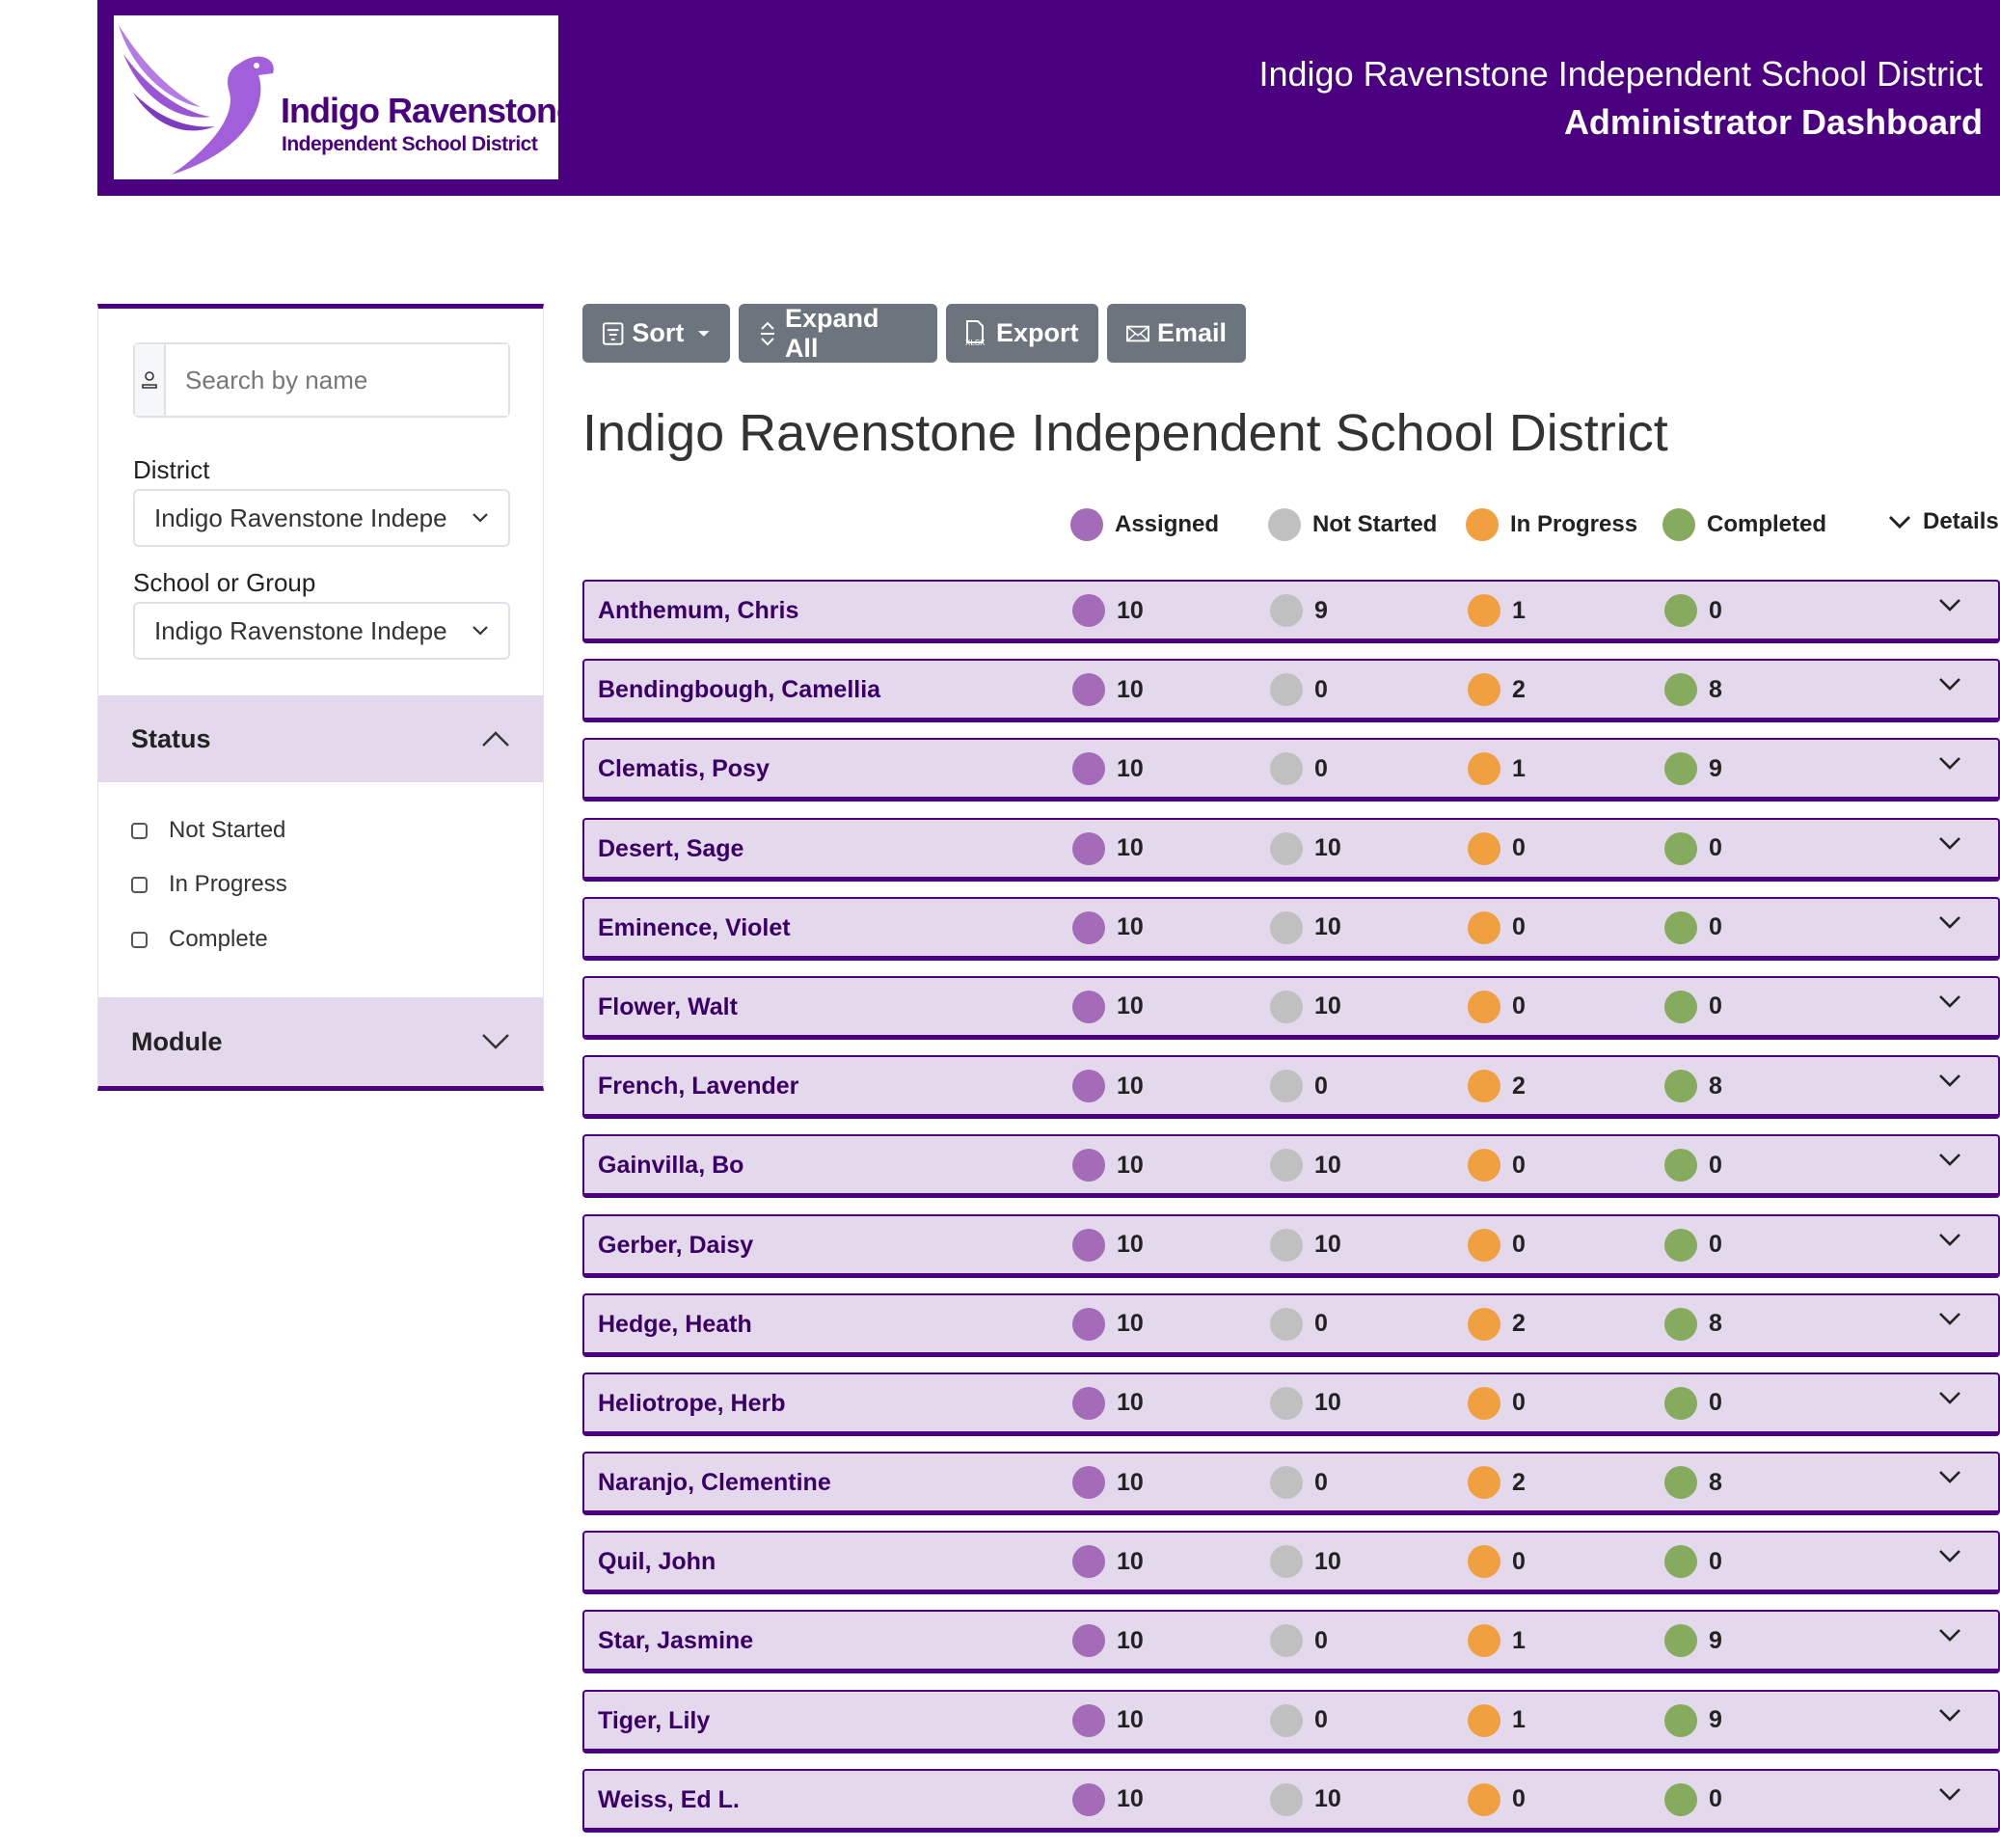 This screenshot has height=1848, width=2000. What do you see at coordinates (1773, 122) in the screenshot?
I see `header-dashboard-title: Administrator Dashboard` at bounding box center [1773, 122].